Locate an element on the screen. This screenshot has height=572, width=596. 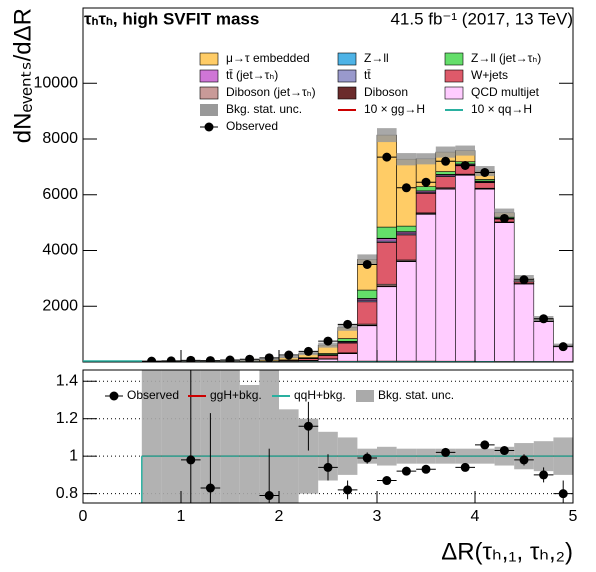
legend-label: tt̄ (jet→τₕ) is located at coordinates (252, 75).